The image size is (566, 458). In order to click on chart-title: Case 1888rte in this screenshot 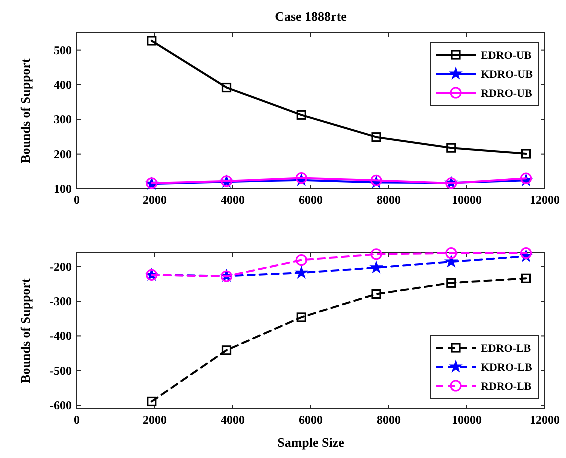, I will do `click(311, 16)`.